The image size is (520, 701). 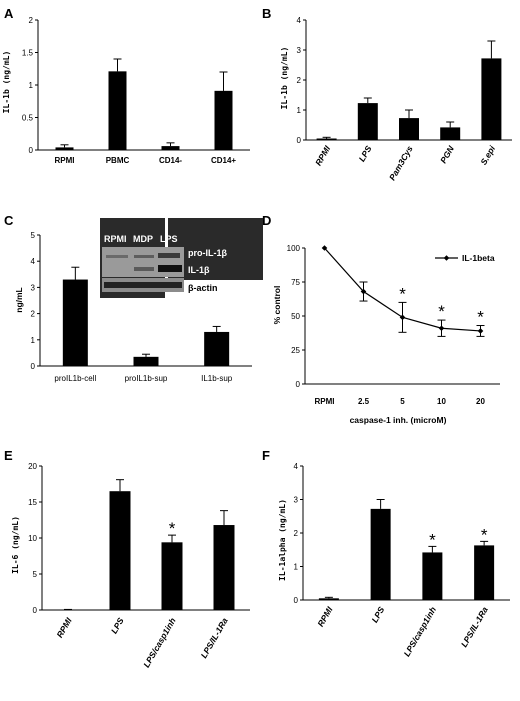 What do you see at coordinates (277, 305) in the screenshot?
I see `panel-d-ylabel: % control` at bounding box center [277, 305].